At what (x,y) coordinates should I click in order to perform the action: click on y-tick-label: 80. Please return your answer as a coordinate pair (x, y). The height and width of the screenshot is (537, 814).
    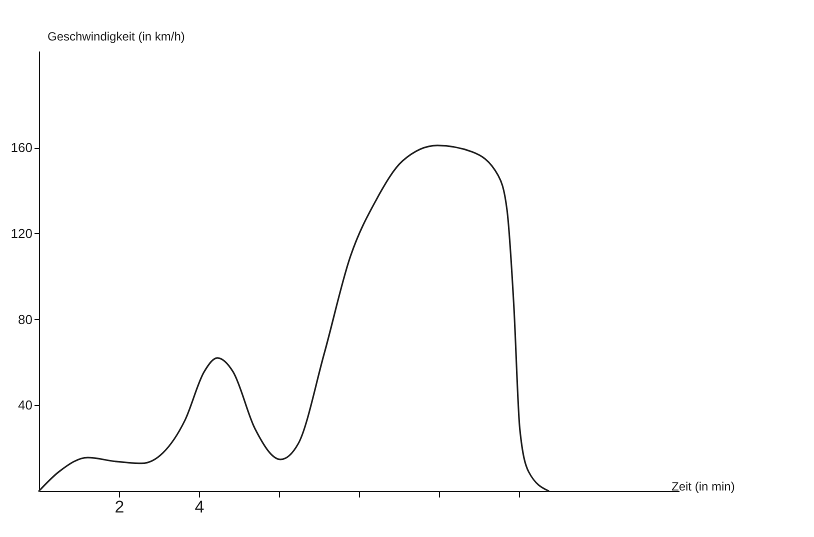
    Looking at the image, I should click on (25, 319).